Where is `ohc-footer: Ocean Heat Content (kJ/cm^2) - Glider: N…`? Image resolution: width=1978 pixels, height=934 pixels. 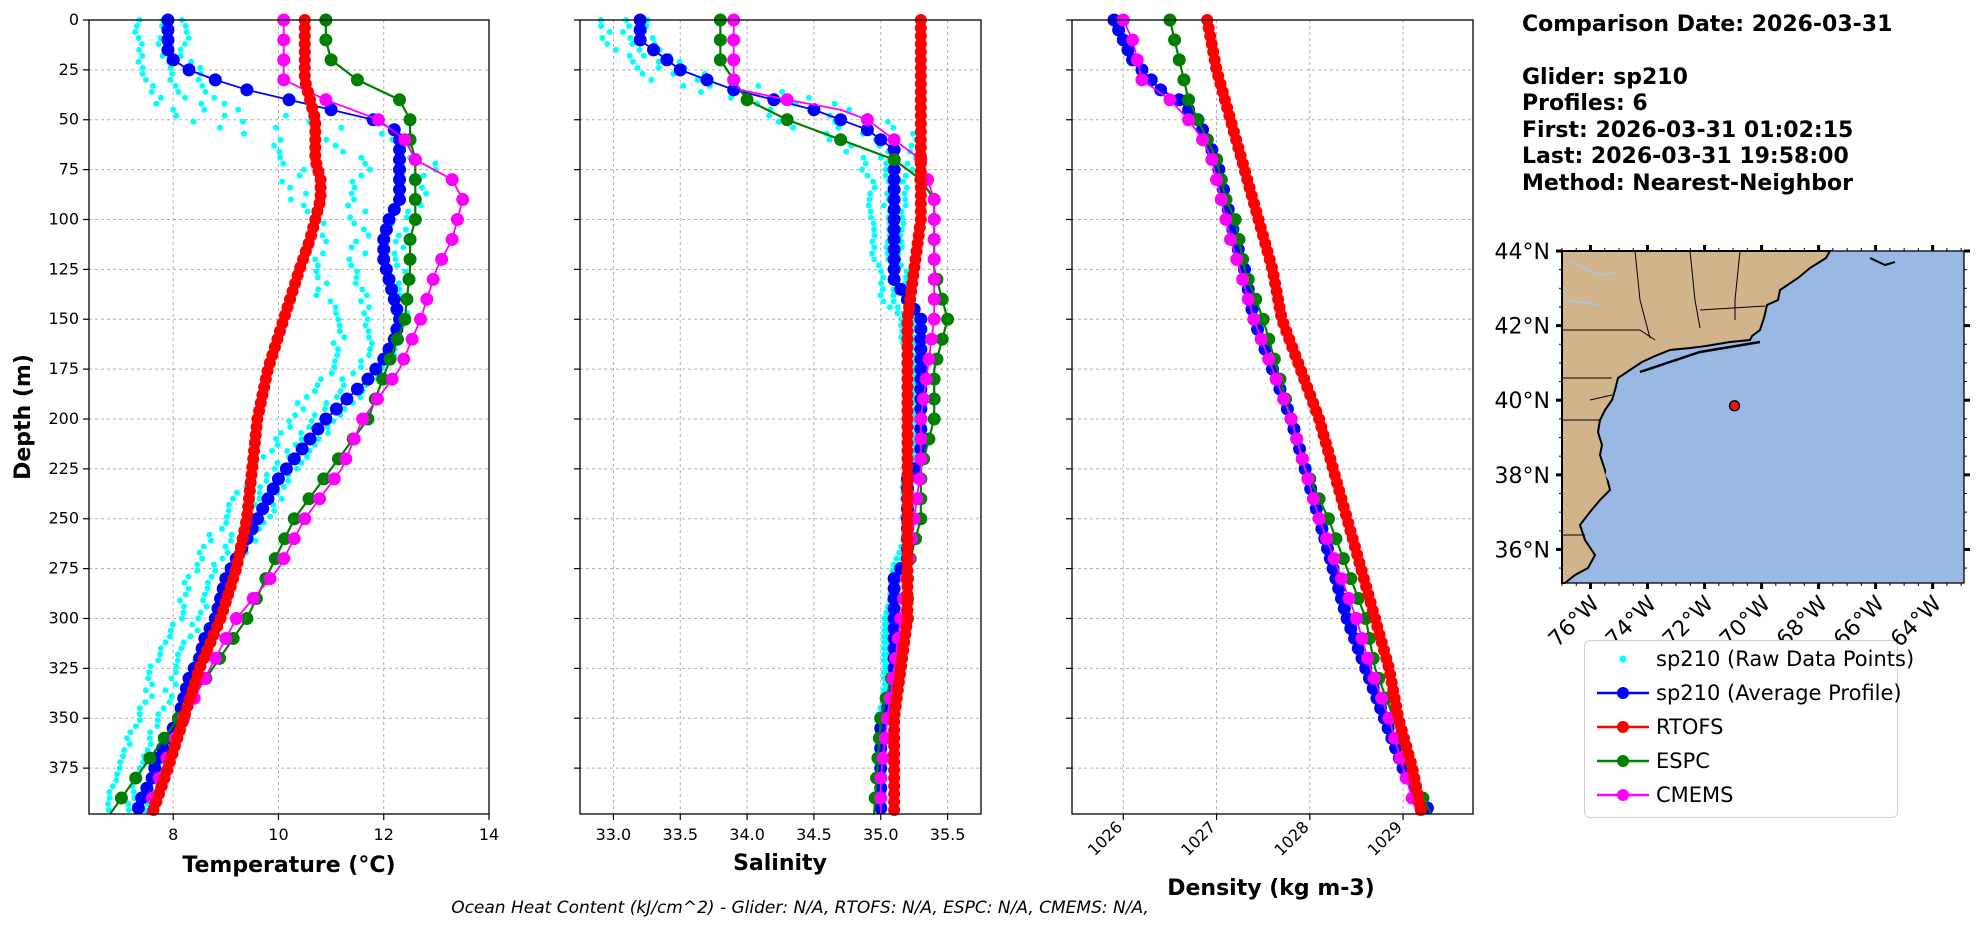
ohc-footer: Ocean Heat Content (kJ/cm^2) - Glider: N… is located at coordinates (800, 908).